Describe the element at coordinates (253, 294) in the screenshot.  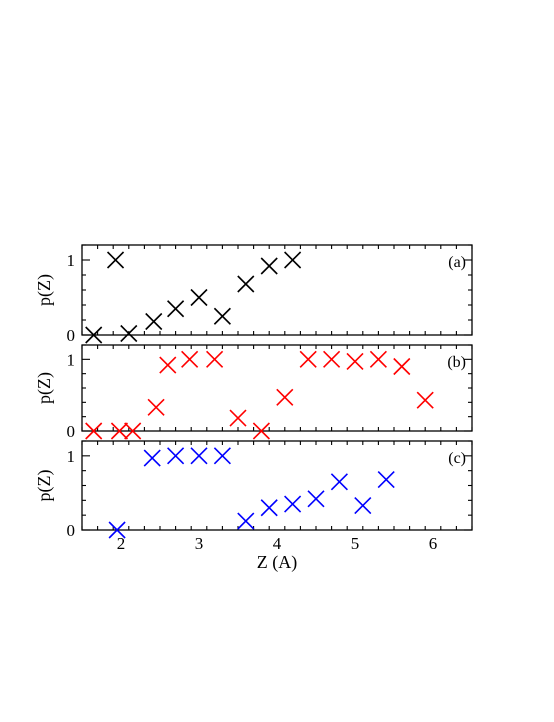
I see `panel-1: 0 1 p(Z) (a)` at that location.